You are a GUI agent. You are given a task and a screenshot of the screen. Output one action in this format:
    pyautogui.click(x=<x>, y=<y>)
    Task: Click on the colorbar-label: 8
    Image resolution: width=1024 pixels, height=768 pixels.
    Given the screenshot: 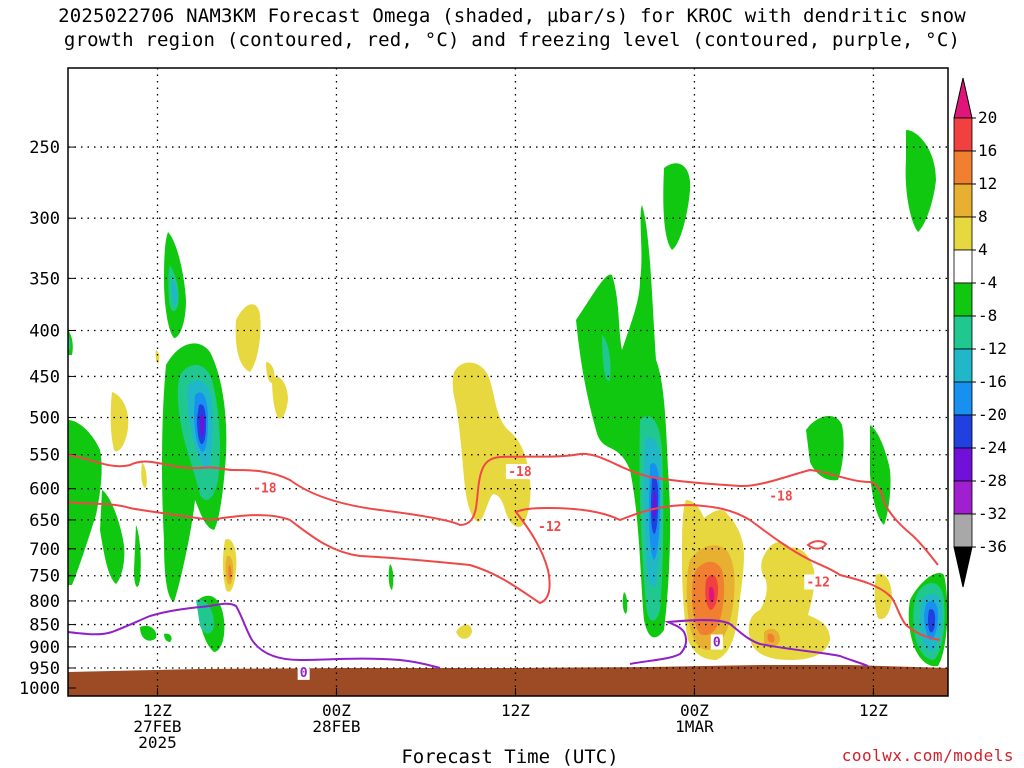 What is the action you would take?
    pyautogui.click(x=983, y=216)
    